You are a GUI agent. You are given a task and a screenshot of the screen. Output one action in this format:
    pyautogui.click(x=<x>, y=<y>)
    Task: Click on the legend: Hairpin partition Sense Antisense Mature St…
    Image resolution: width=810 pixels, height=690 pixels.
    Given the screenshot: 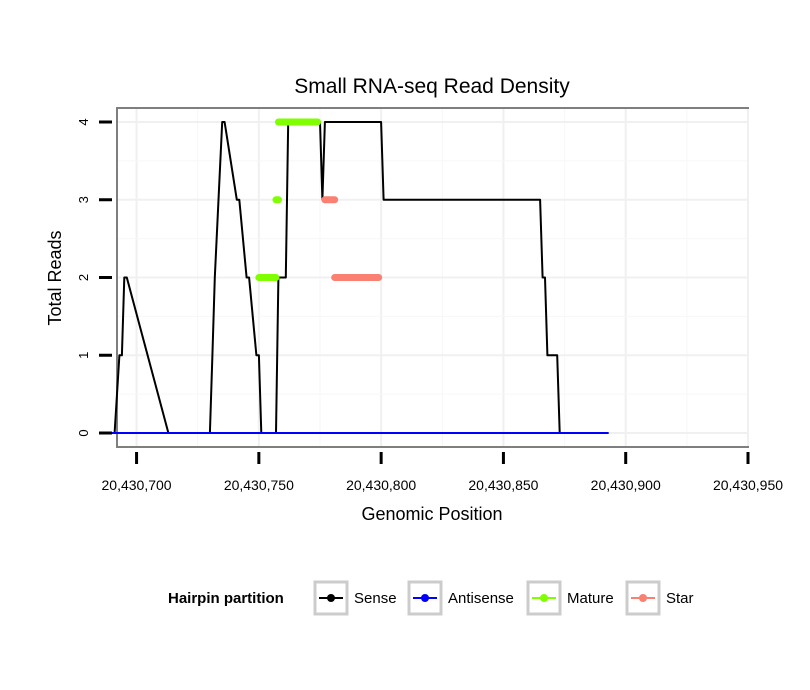 What is the action you would take?
    pyautogui.click(x=431, y=598)
    